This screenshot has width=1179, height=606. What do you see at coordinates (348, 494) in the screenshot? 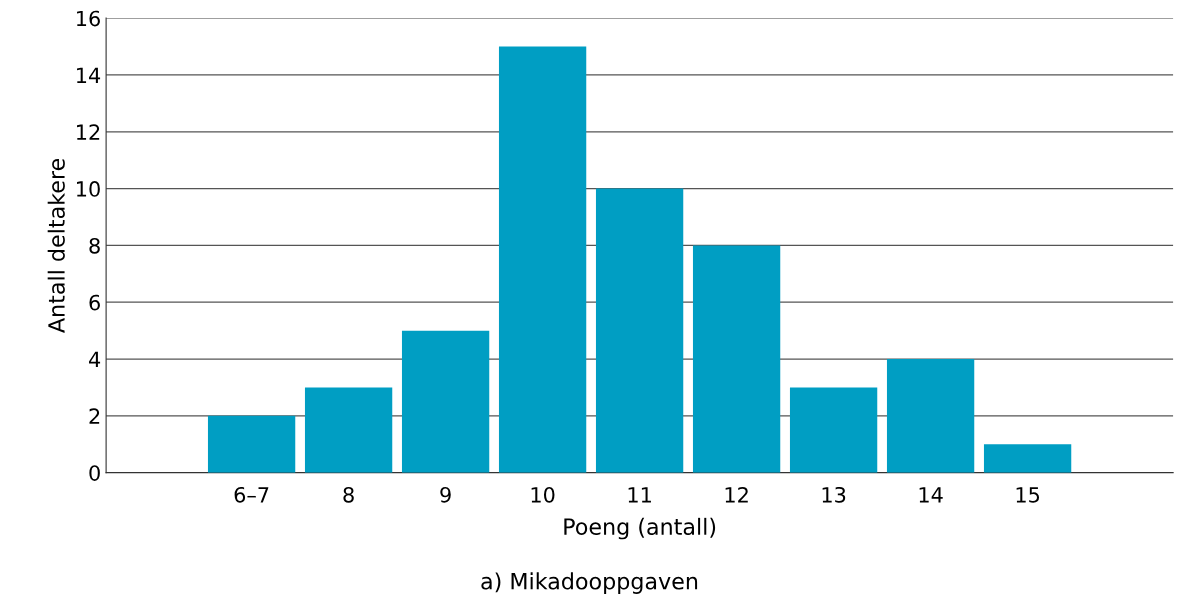
I see `x-tick-label: 8` at bounding box center [348, 494].